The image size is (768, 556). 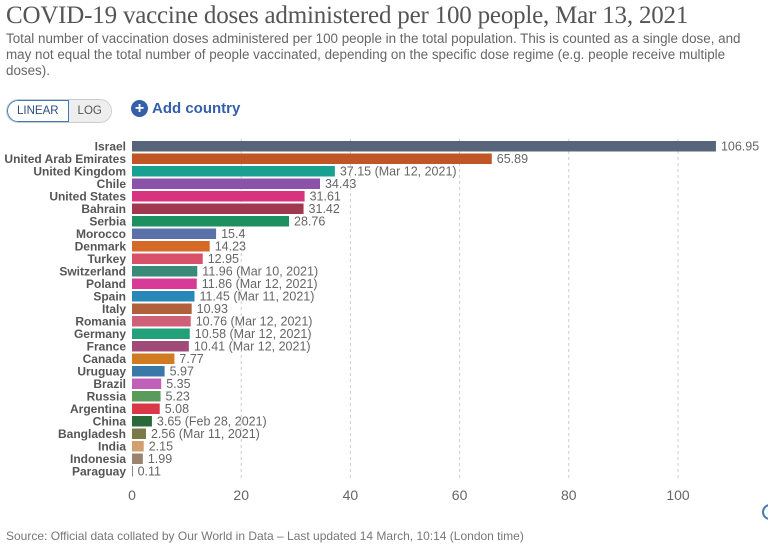 I want to click on data-label: 2.56 (Mar 11, 2021), so click(x=205, y=434).